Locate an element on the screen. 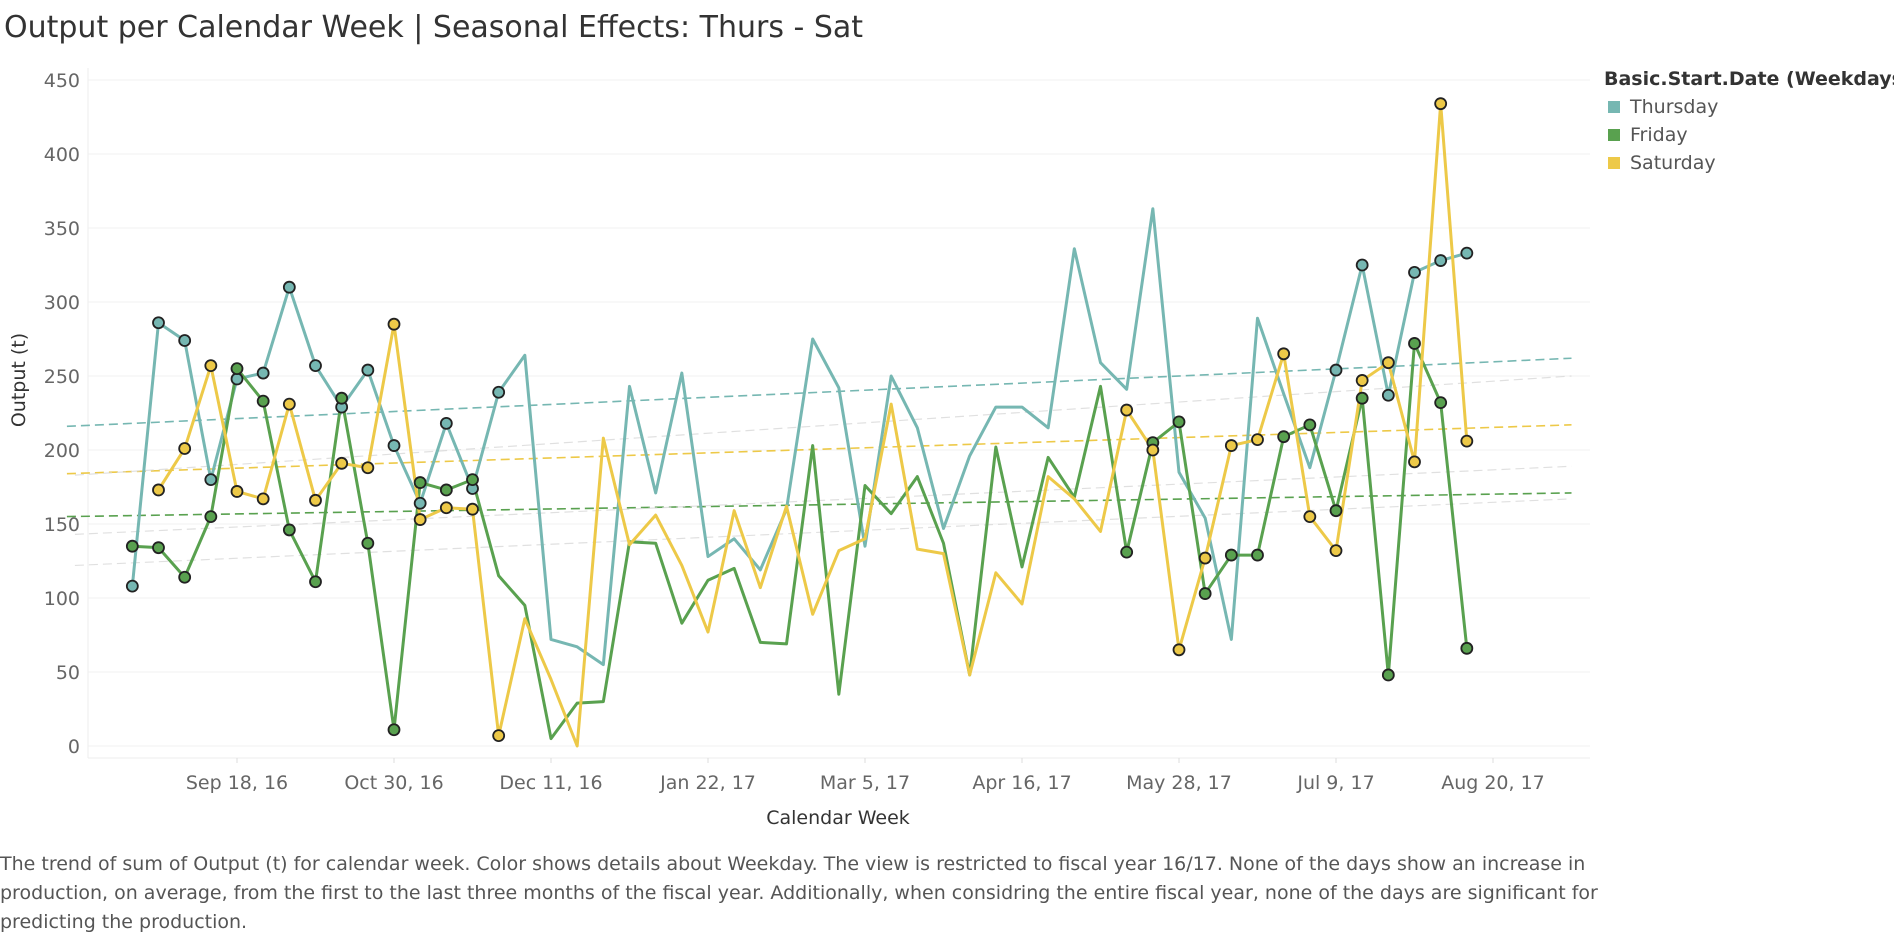  x-tick-label: Dec 11, 16 is located at coordinates (550, 783).